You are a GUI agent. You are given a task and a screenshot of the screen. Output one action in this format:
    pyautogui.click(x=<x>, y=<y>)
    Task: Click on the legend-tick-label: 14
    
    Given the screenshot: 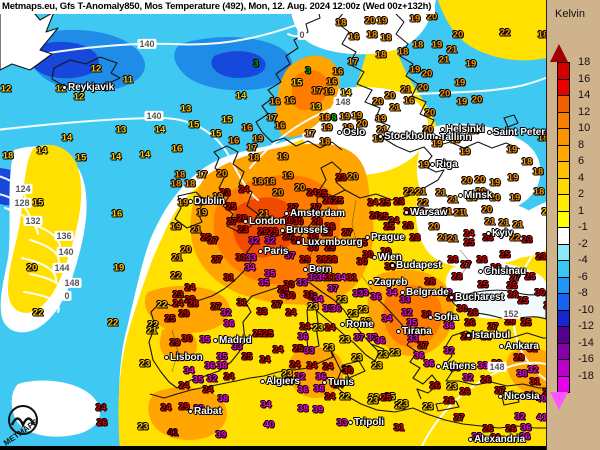 What is the action you would take?
    pyautogui.click(x=584, y=95)
    